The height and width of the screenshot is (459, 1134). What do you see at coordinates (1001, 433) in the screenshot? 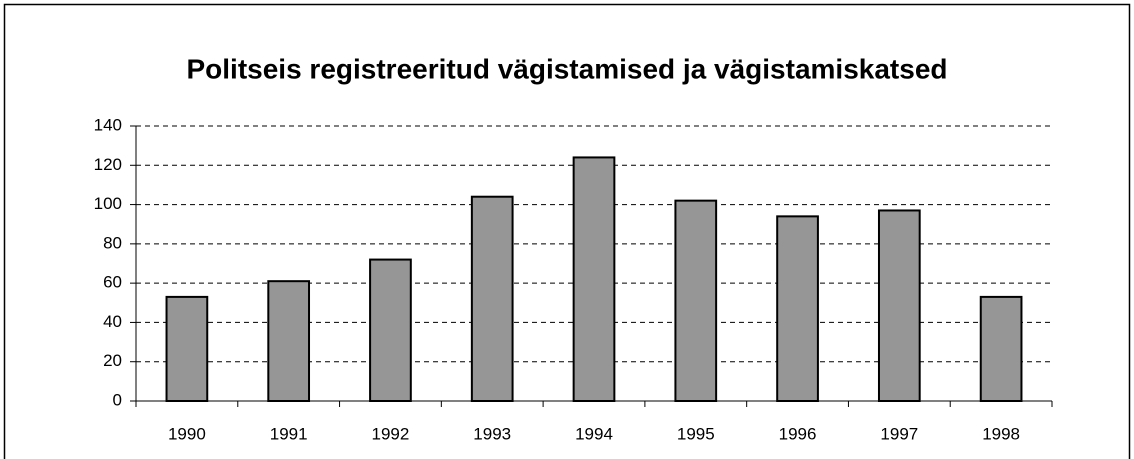
I see `x-tick-label: 1998` at bounding box center [1001, 433].